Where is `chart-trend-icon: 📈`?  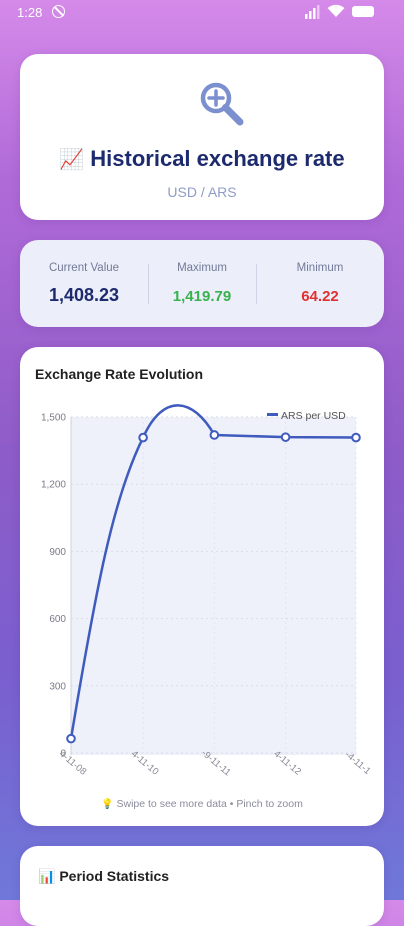
chart-trend-icon: 📈 is located at coordinates (72, 160).